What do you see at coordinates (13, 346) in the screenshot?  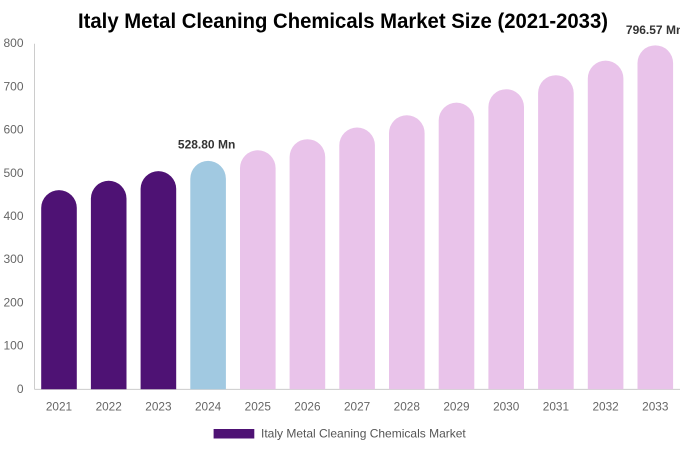 I see `svg-text: 100` at bounding box center [13, 346].